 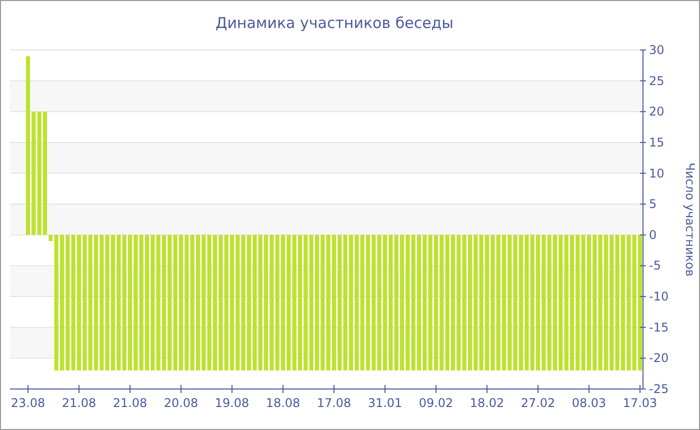 I want to click on x-tick-label: 27.02, so click(x=538, y=403).